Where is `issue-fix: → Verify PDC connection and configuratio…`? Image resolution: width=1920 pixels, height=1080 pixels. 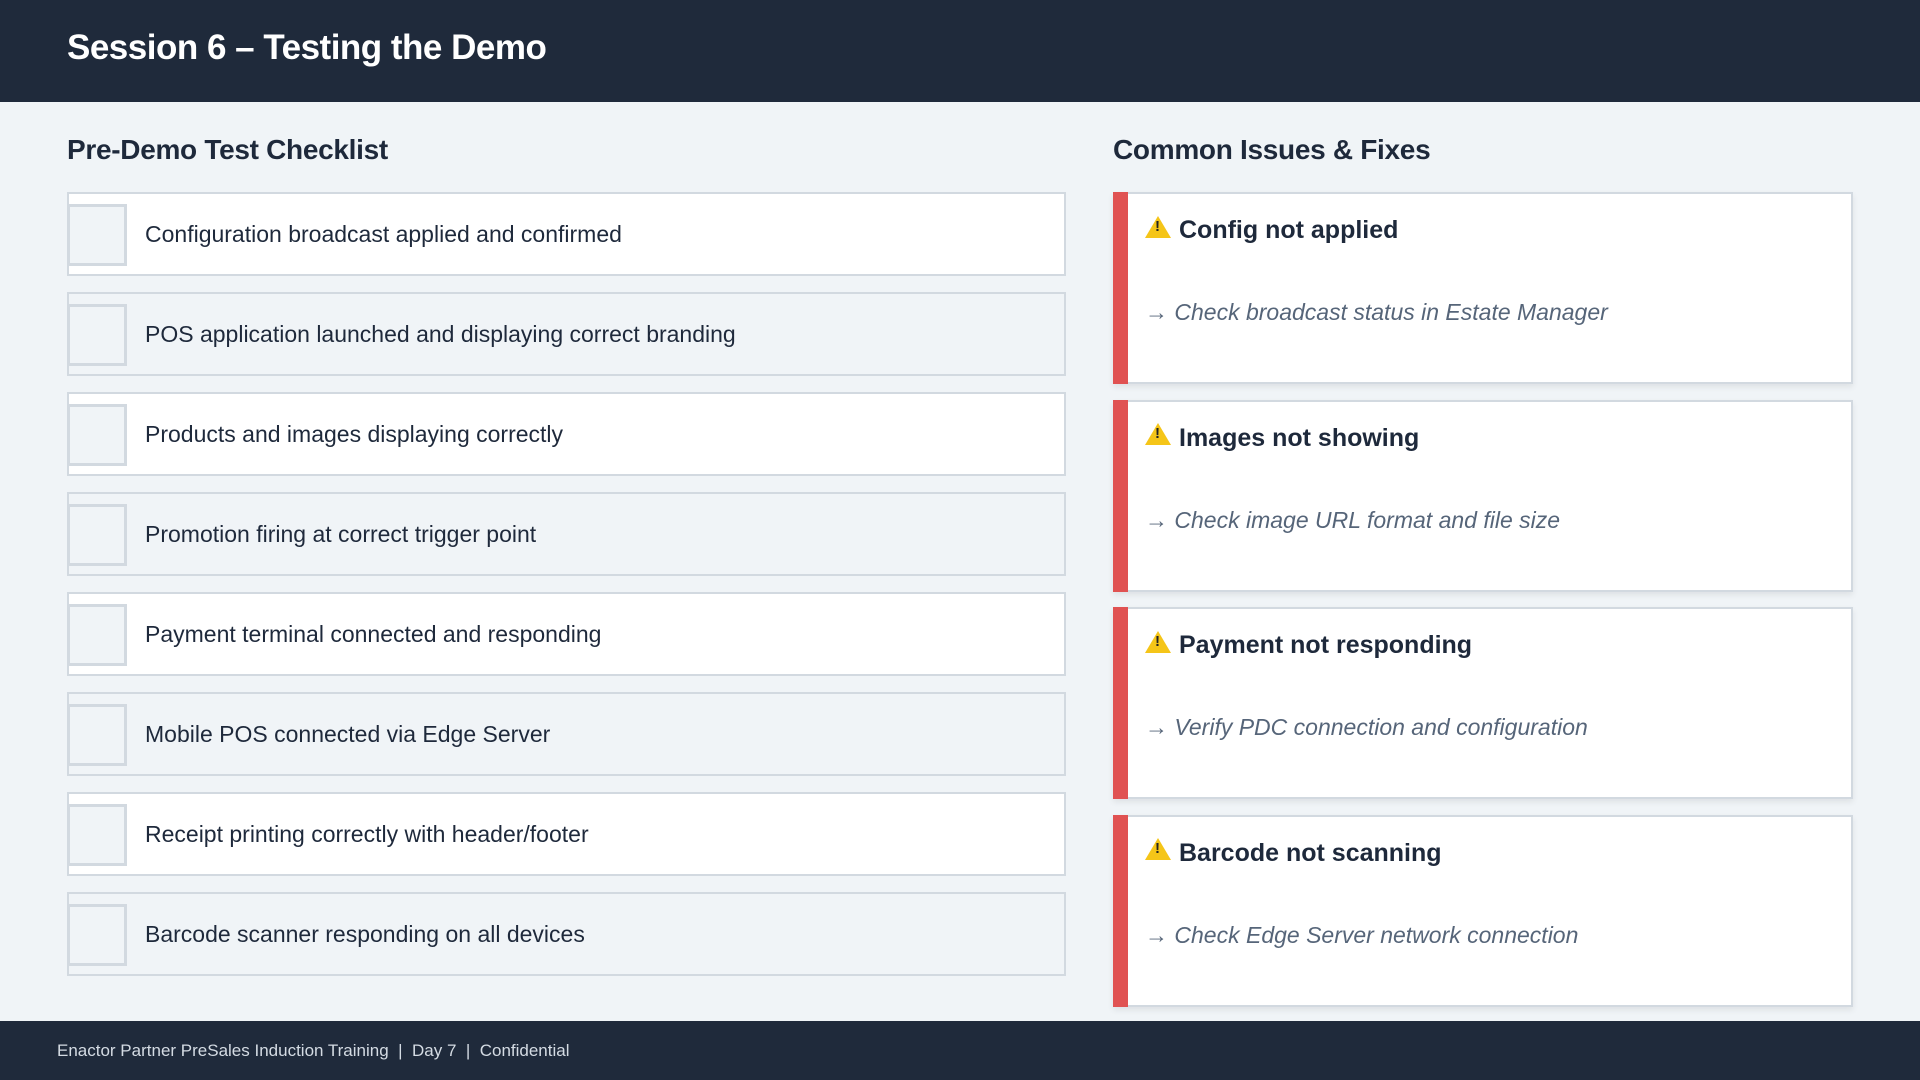 issue-fix: → Verify PDC connection and configuratio… is located at coordinates (1366, 727).